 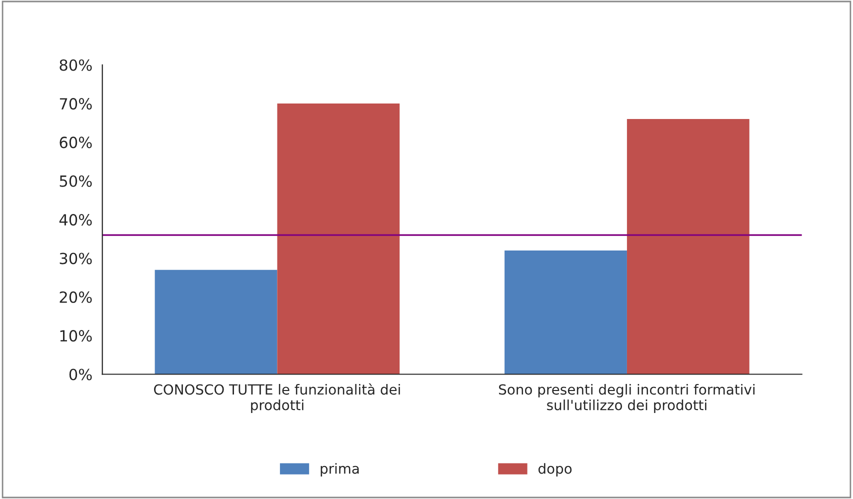 What do you see at coordinates (76, 258) in the screenshot?
I see `y-tick-label: 30%` at bounding box center [76, 258].